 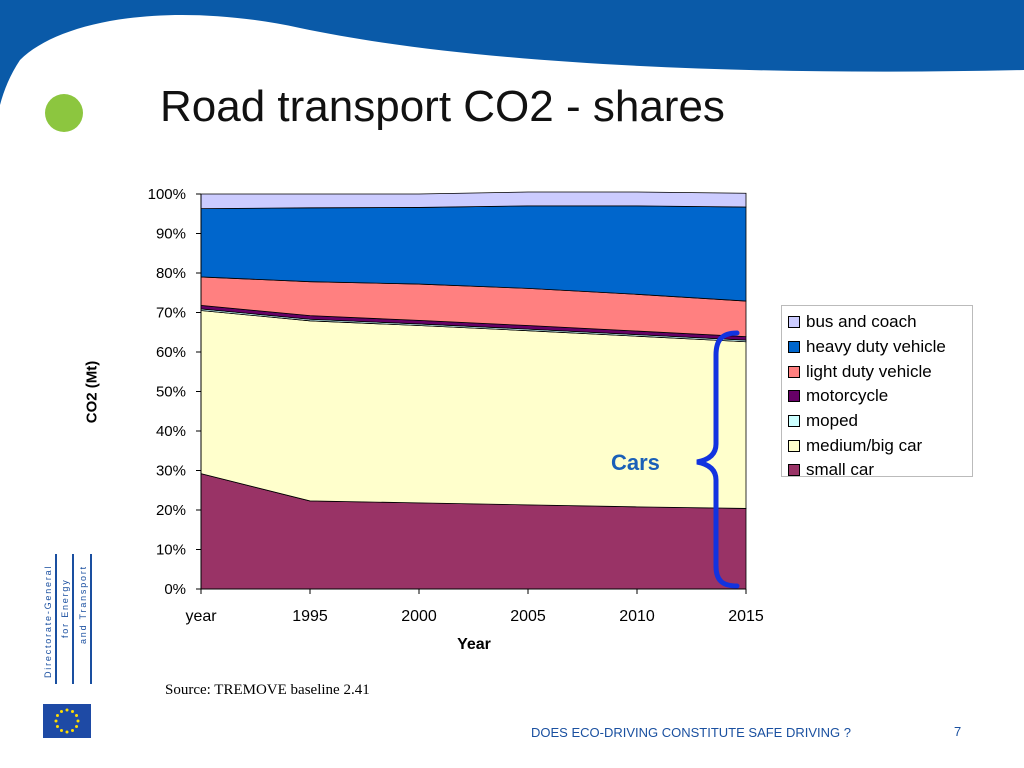 I want to click on y-tick-label: 40%, so click(x=171, y=431).